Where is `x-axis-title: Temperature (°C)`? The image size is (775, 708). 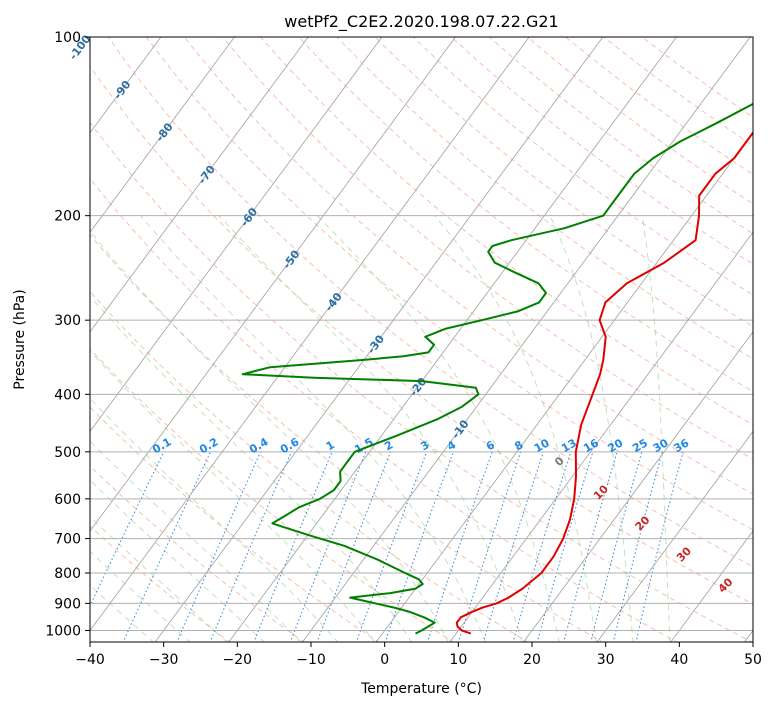 x-axis-title: Temperature (°C) is located at coordinates (421, 689).